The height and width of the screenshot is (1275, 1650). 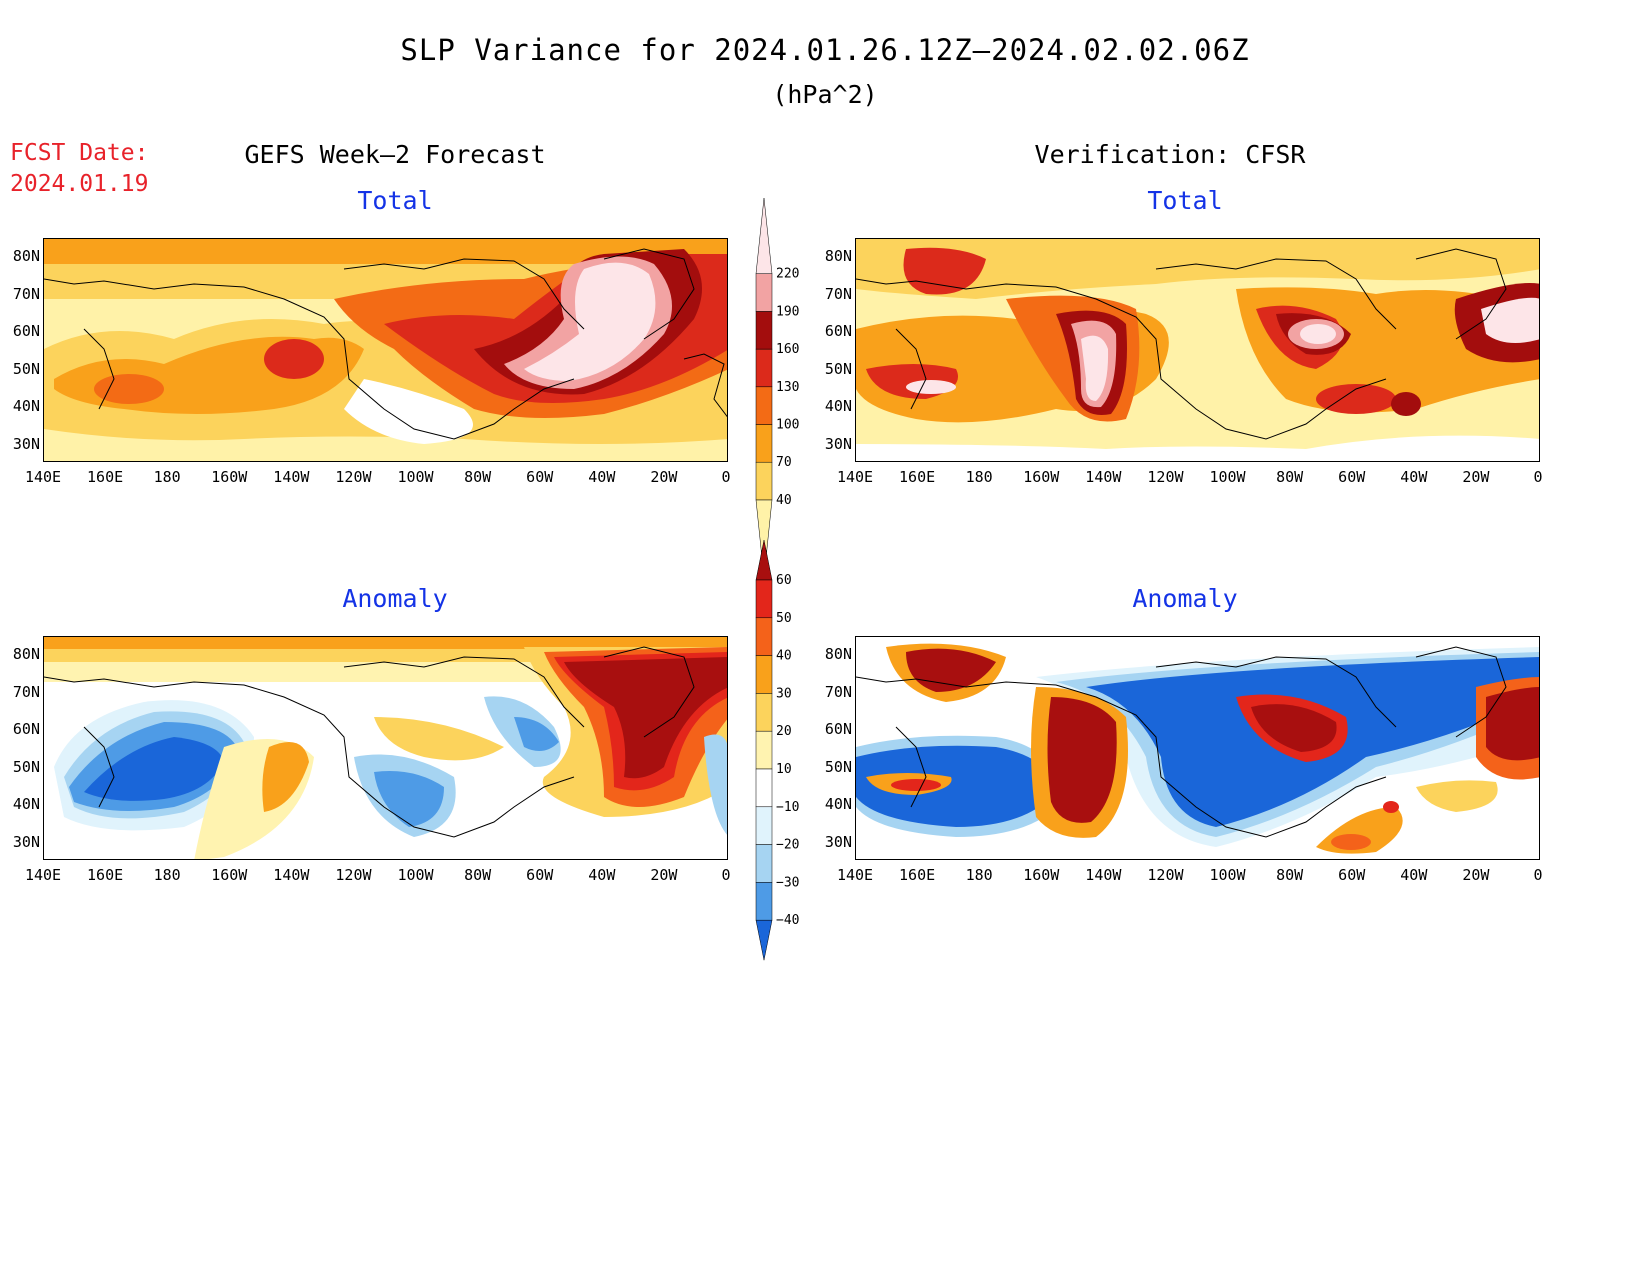 I want to click on cfsr-anomaly-title: Anomaly, so click(x=1185, y=598).